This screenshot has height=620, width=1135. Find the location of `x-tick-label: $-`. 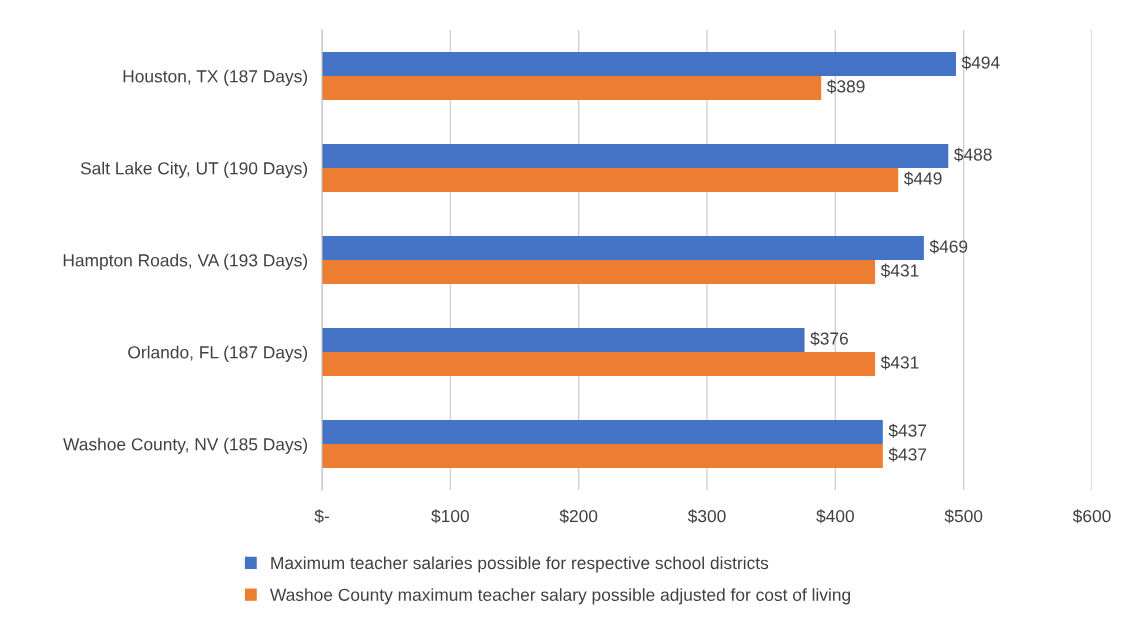

x-tick-label: $- is located at coordinates (321, 516).